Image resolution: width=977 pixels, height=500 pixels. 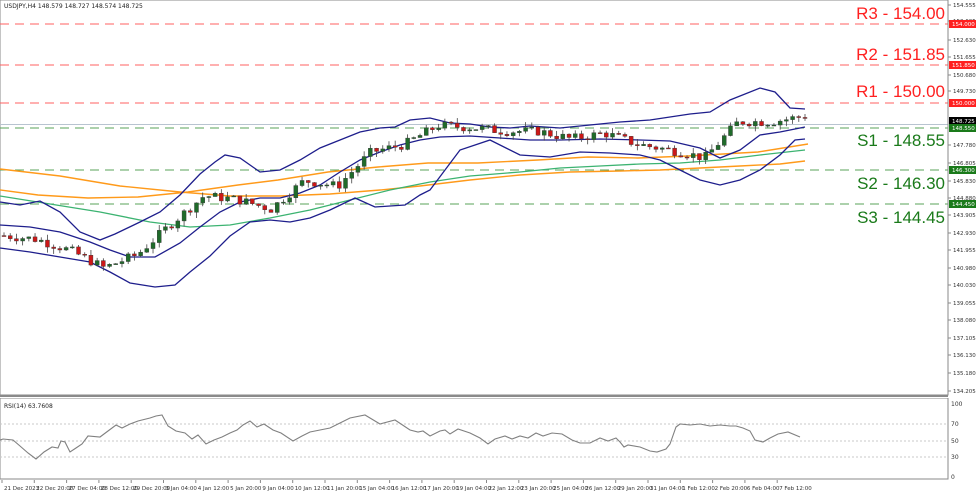 What do you see at coordinates (900, 54) in the screenshot?
I see `r2-label: R2 - 151.85` at bounding box center [900, 54].